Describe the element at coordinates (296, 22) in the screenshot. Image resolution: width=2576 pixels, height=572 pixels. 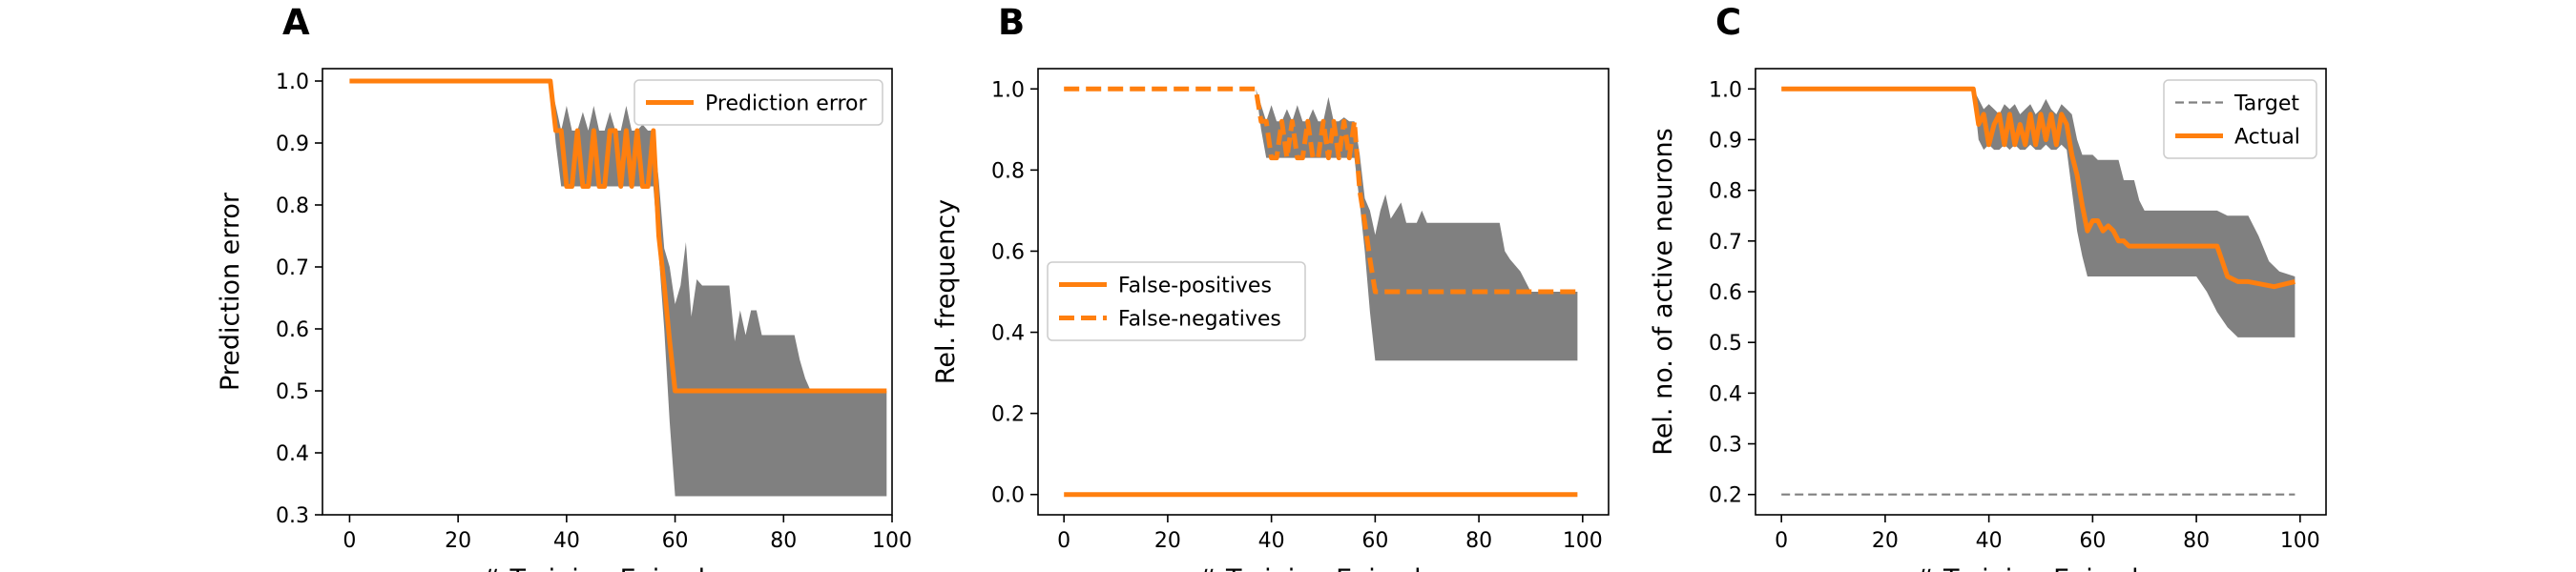
I see `panel-letter: A` at that location.